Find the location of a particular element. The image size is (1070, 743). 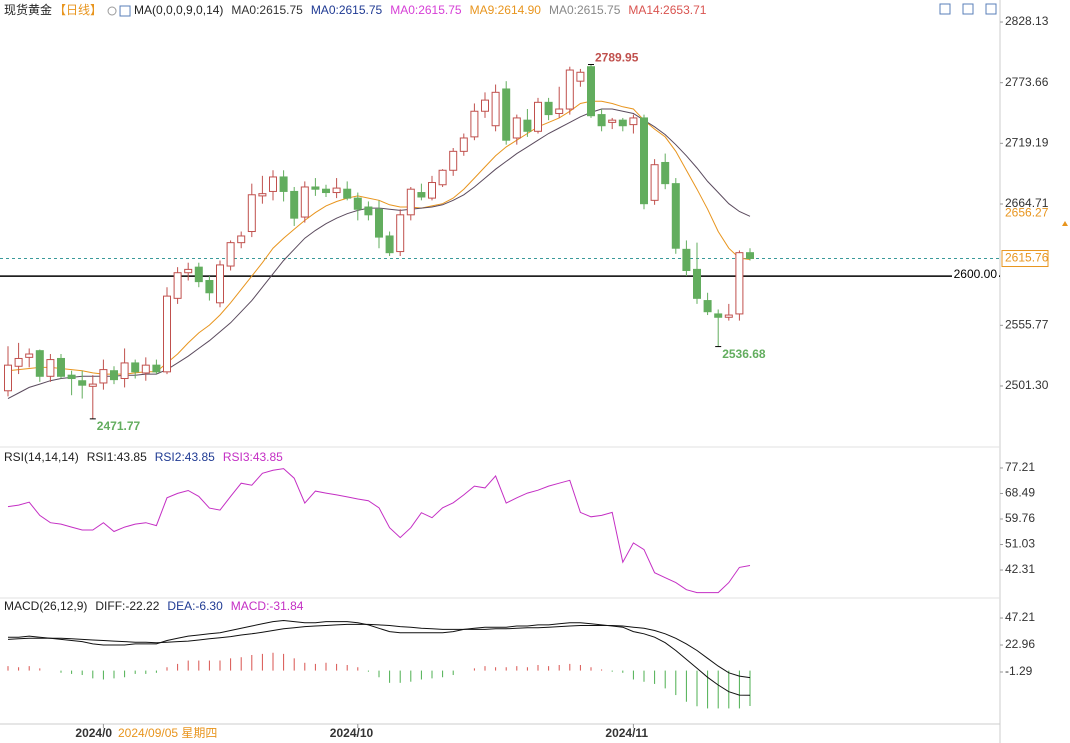

last-price-box is located at coordinates (1025, 259).